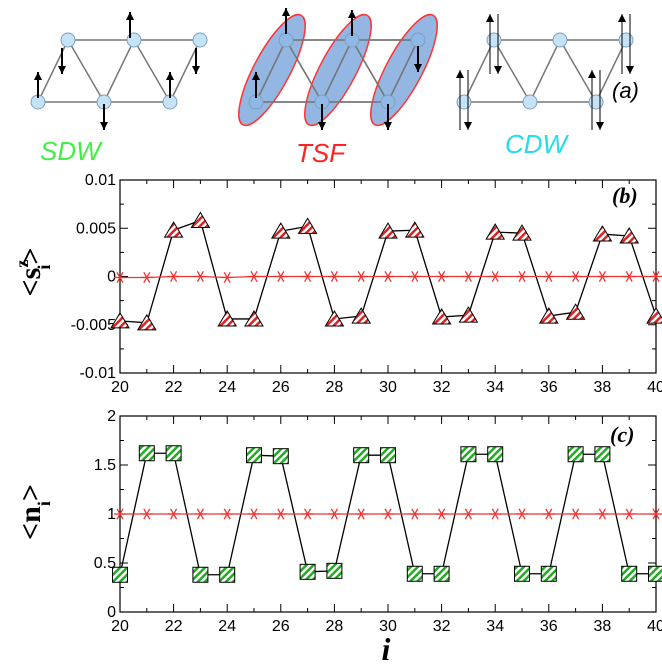  What do you see at coordinates (120, 626) in the screenshot?
I see `panel-c-xtick-label: 20` at bounding box center [120, 626].